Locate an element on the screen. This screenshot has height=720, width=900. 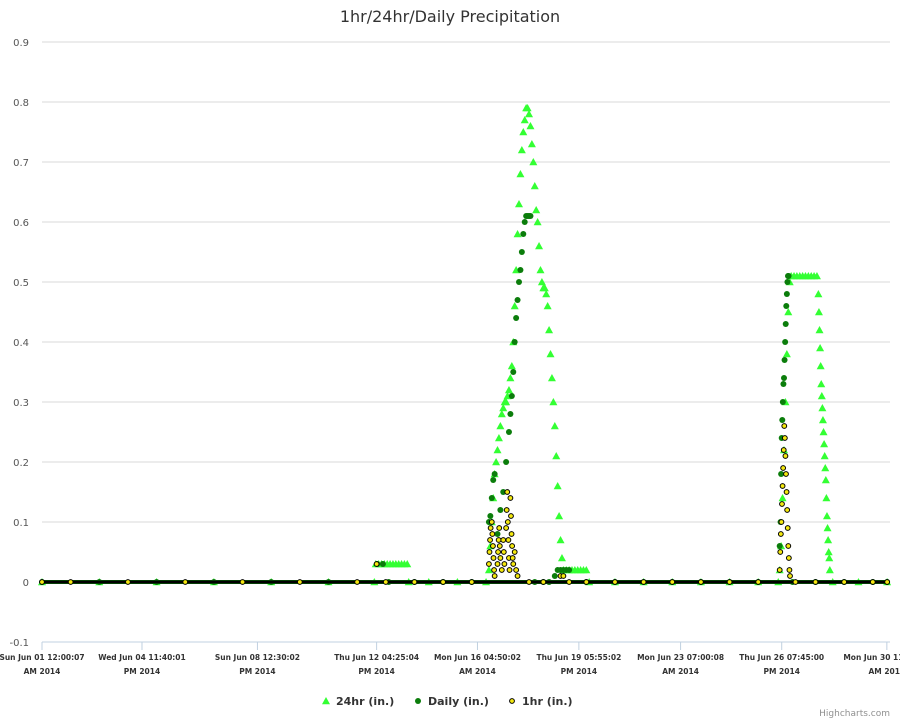
y-tick-label: 0.8 is located at coordinates (21, 103).